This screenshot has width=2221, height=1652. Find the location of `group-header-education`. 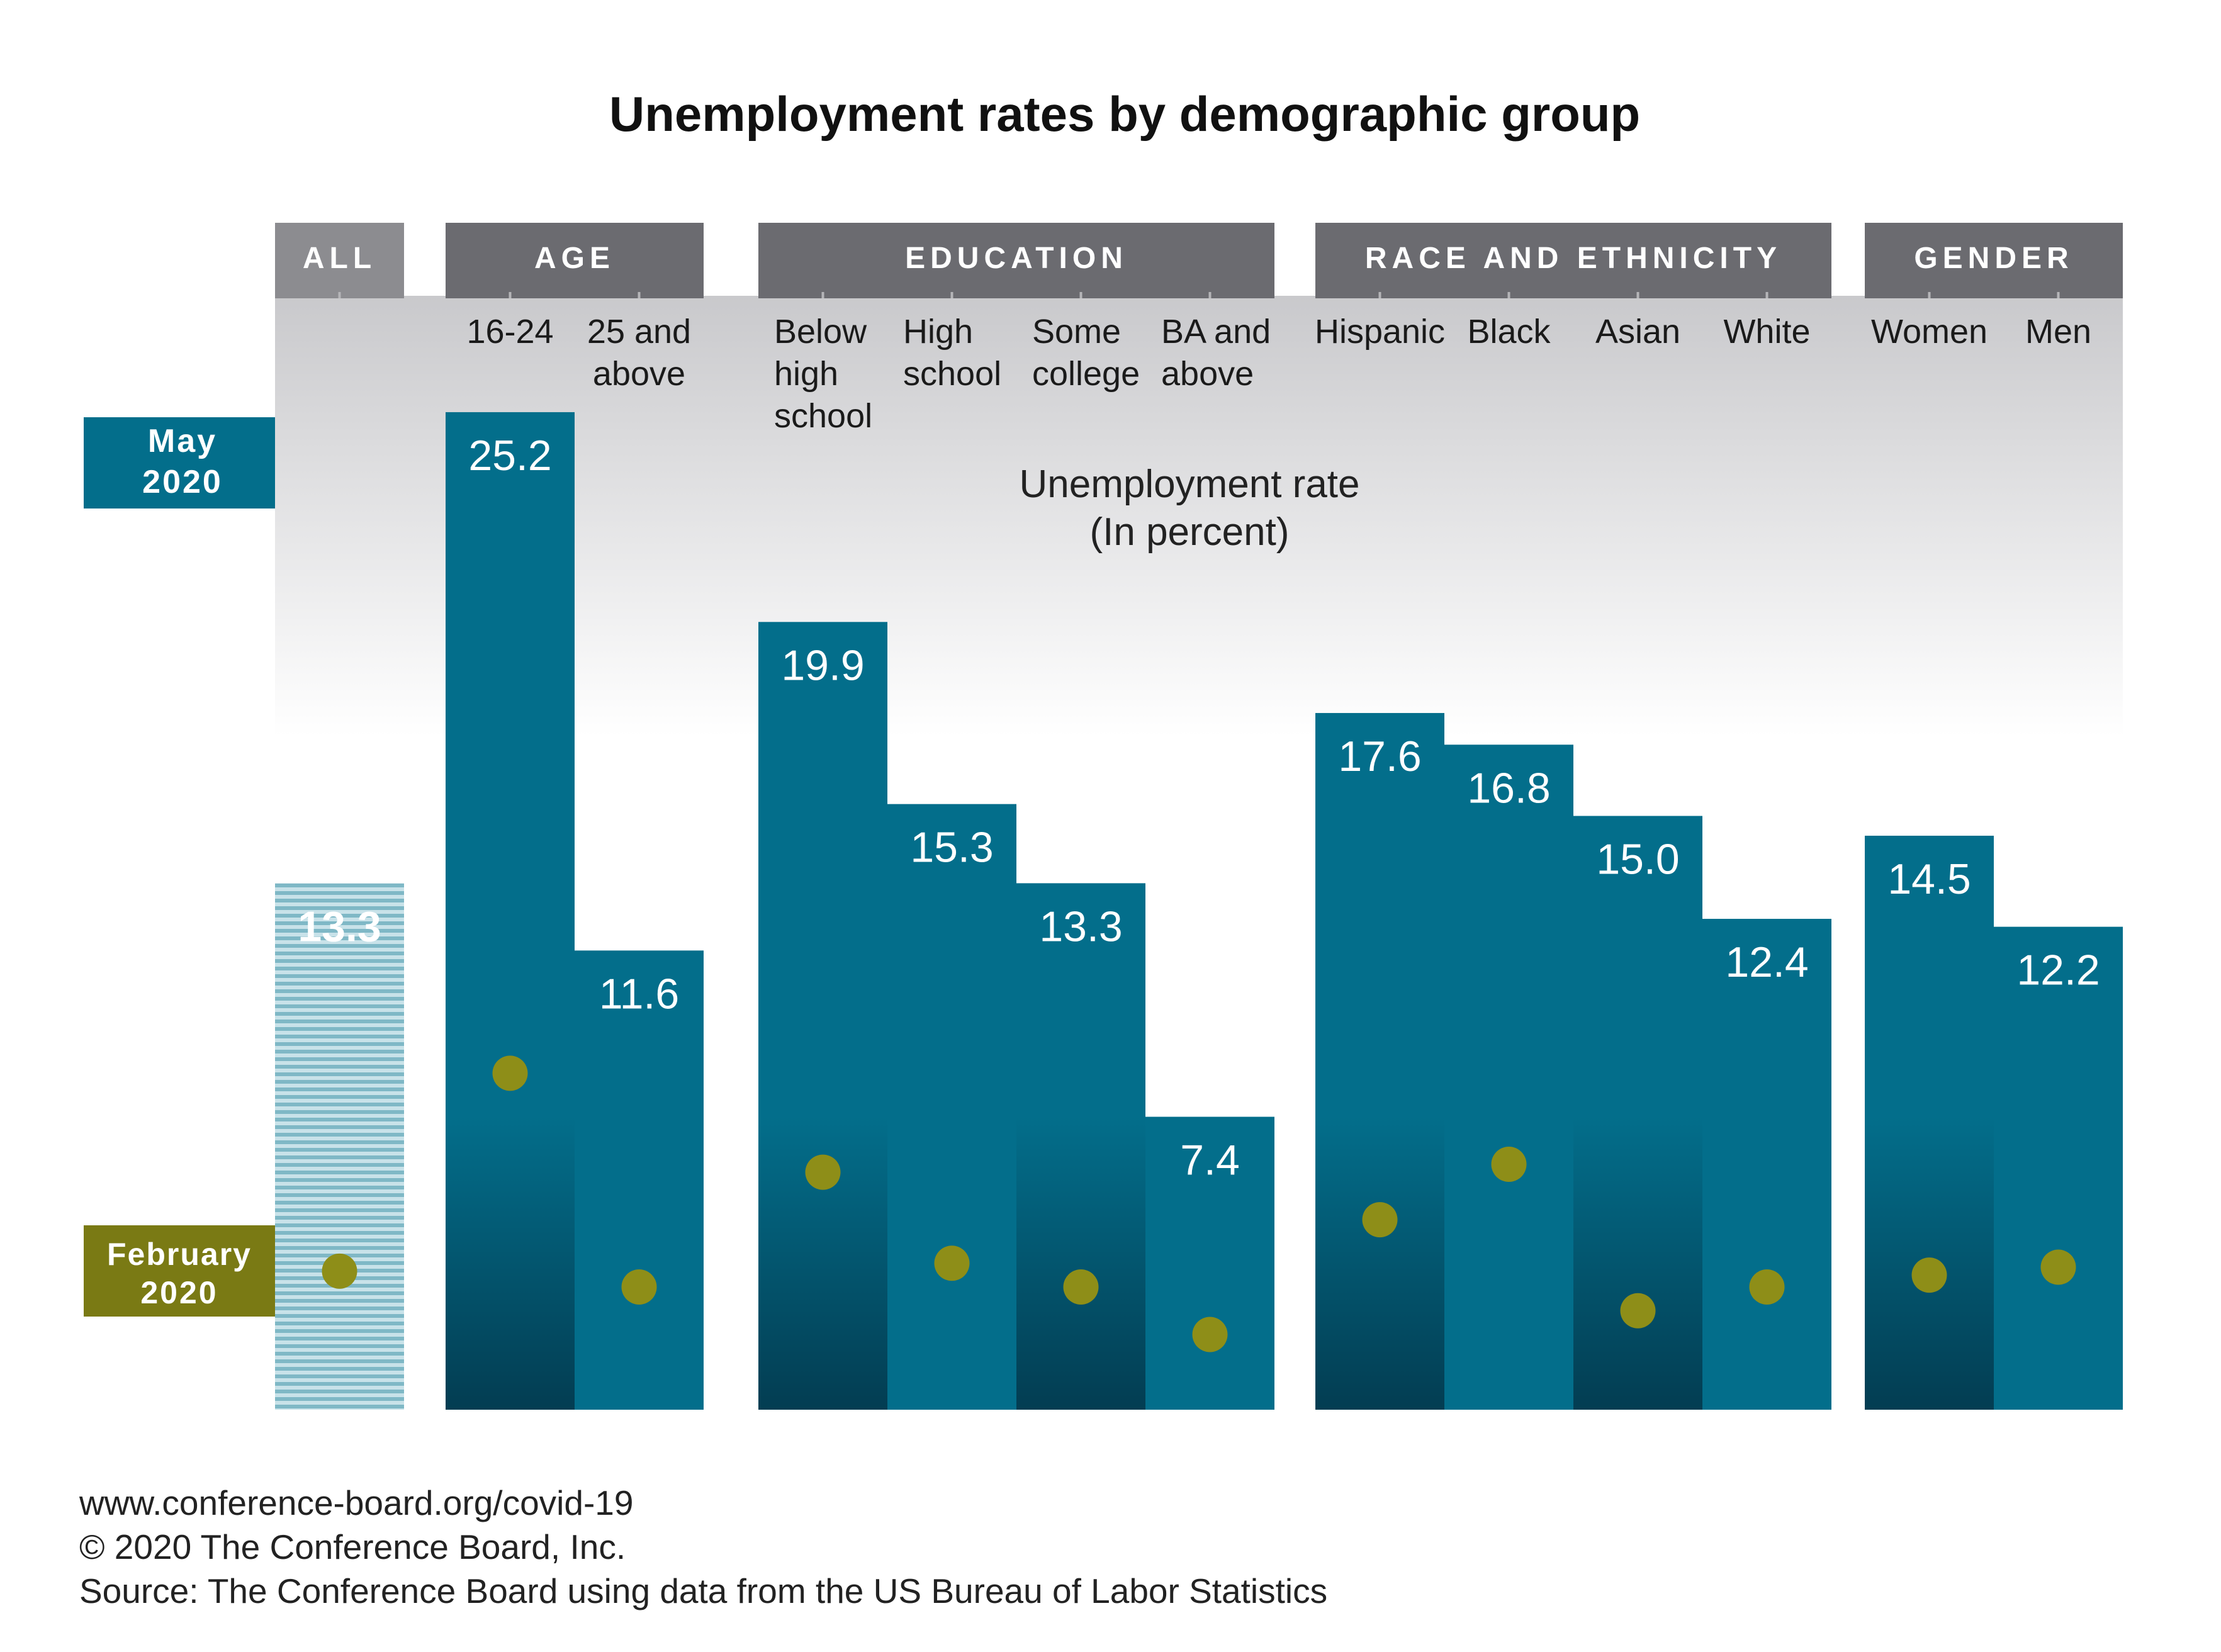

group-header-education is located at coordinates (1016, 260).